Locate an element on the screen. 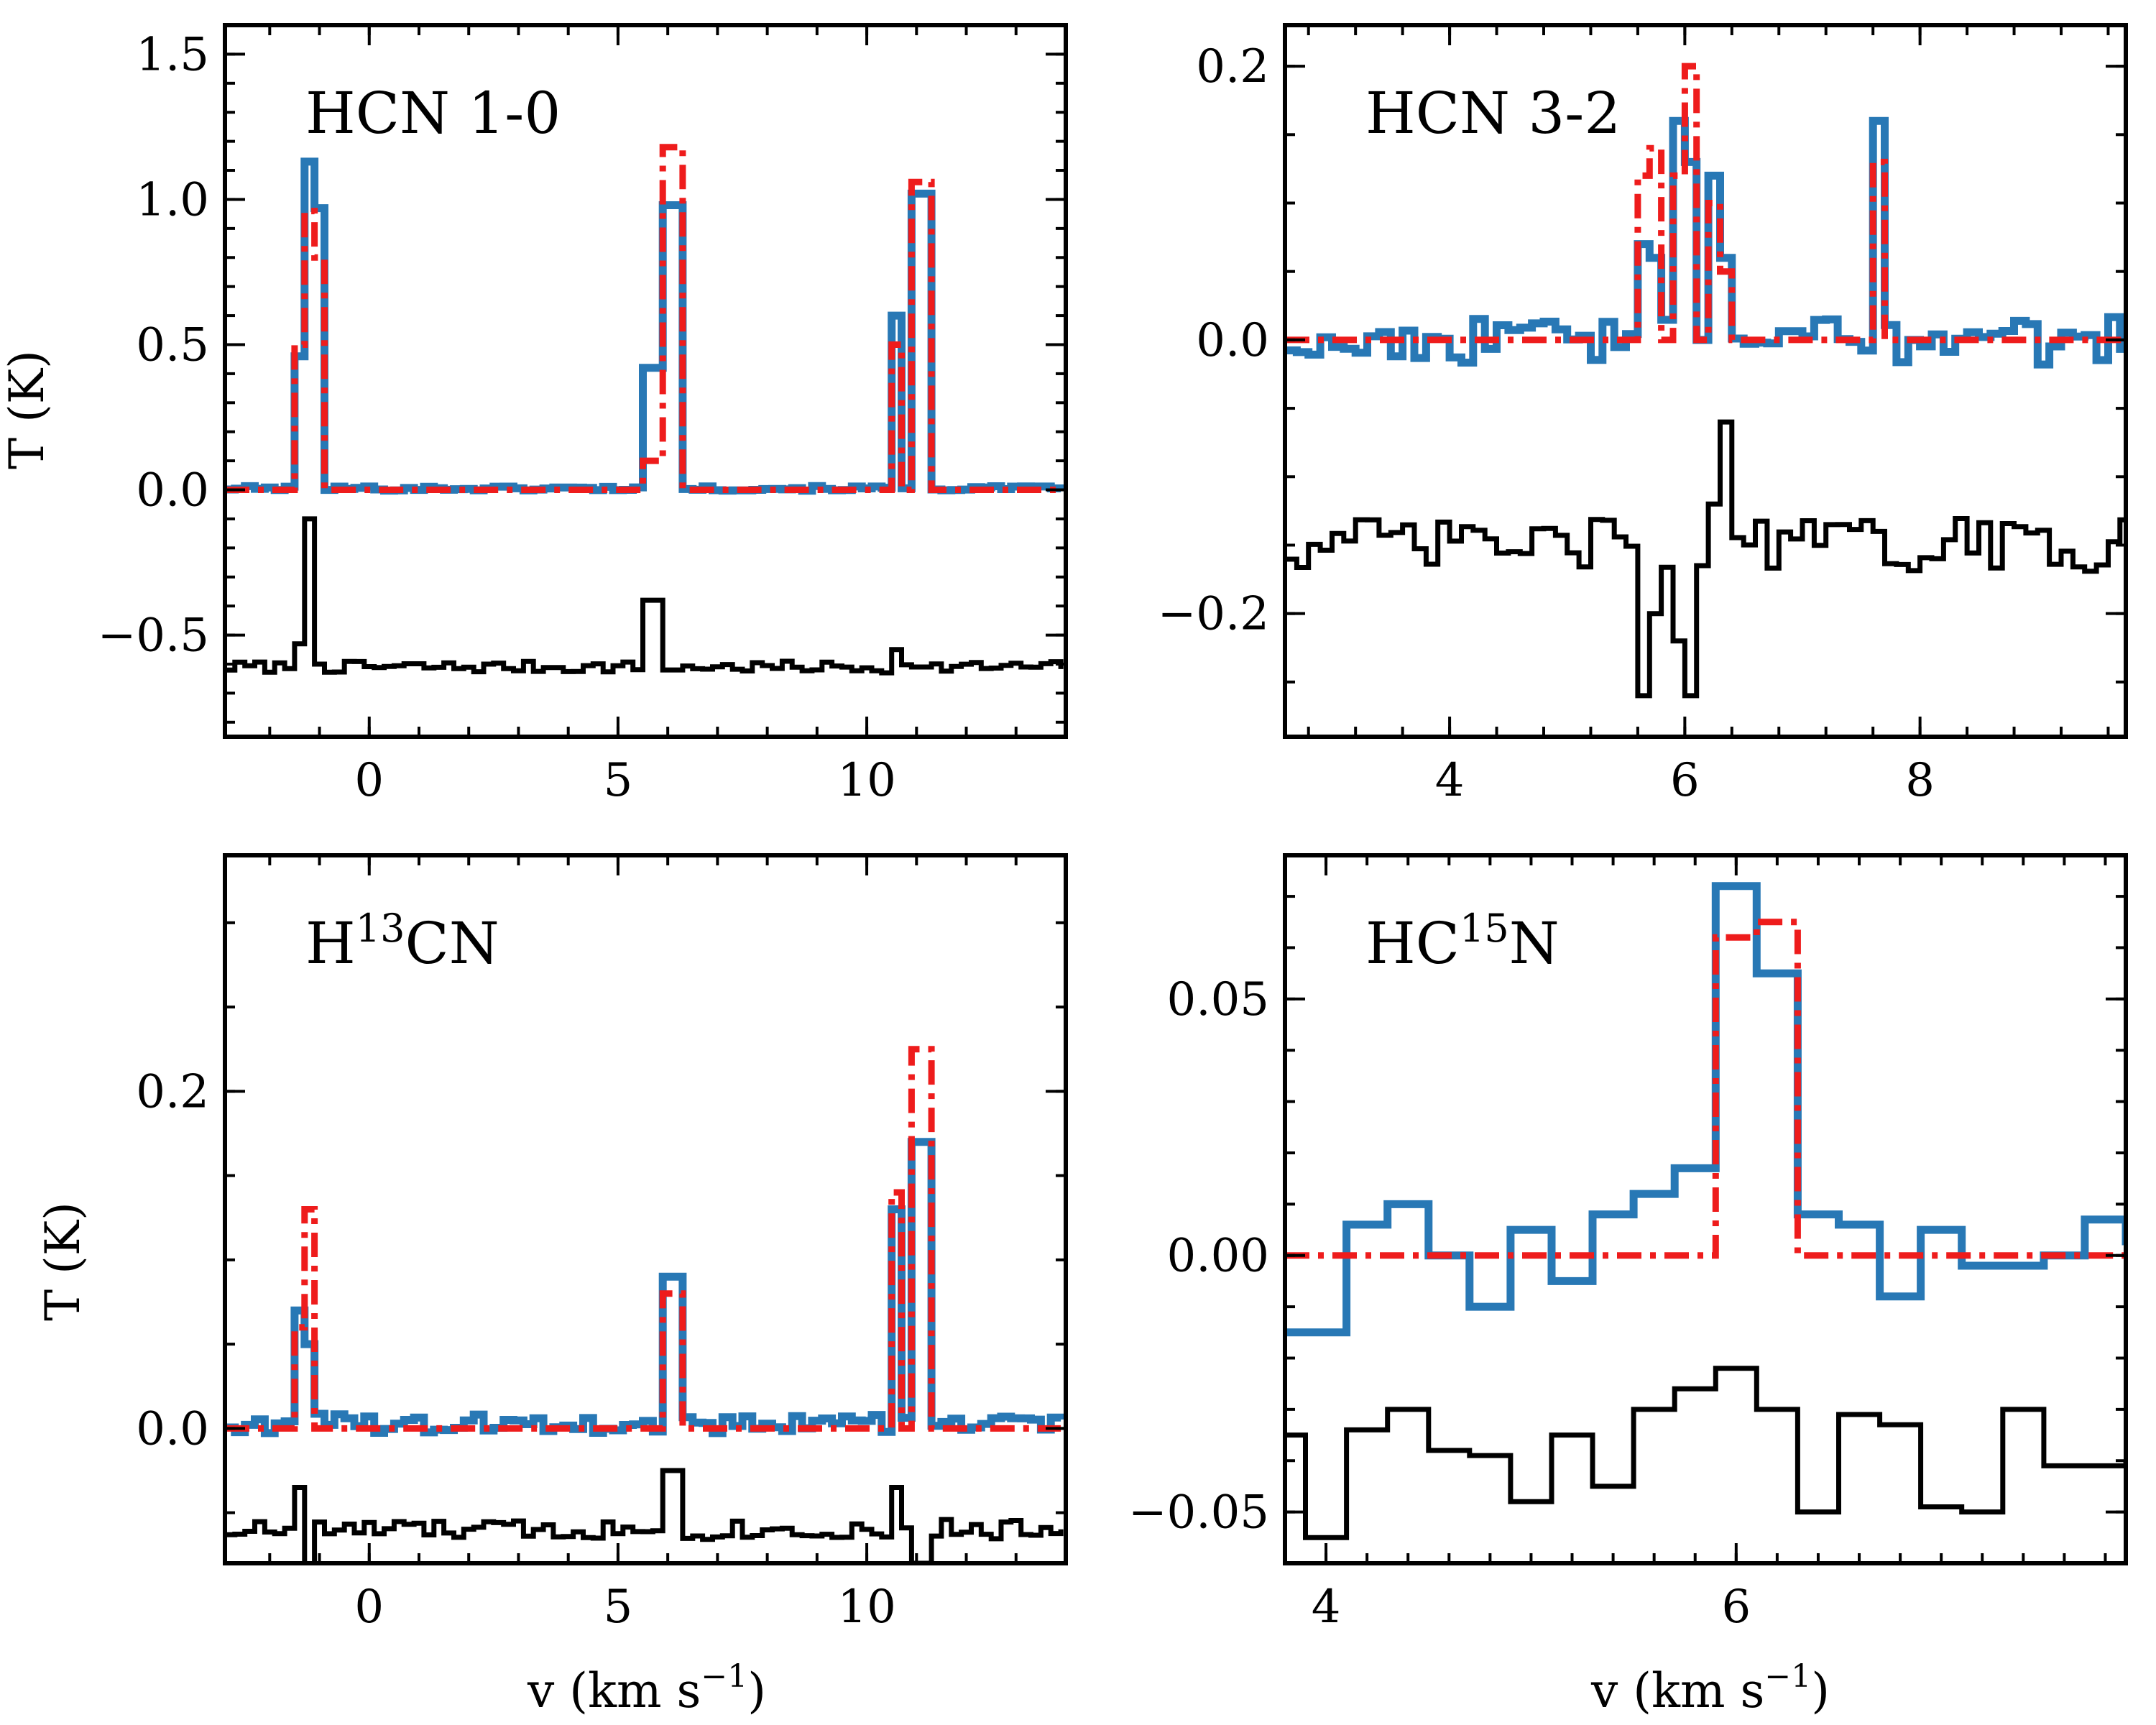 This screenshot has height=1725, width=2156. y-tick-label: 0.05 is located at coordinates (1219, 999).